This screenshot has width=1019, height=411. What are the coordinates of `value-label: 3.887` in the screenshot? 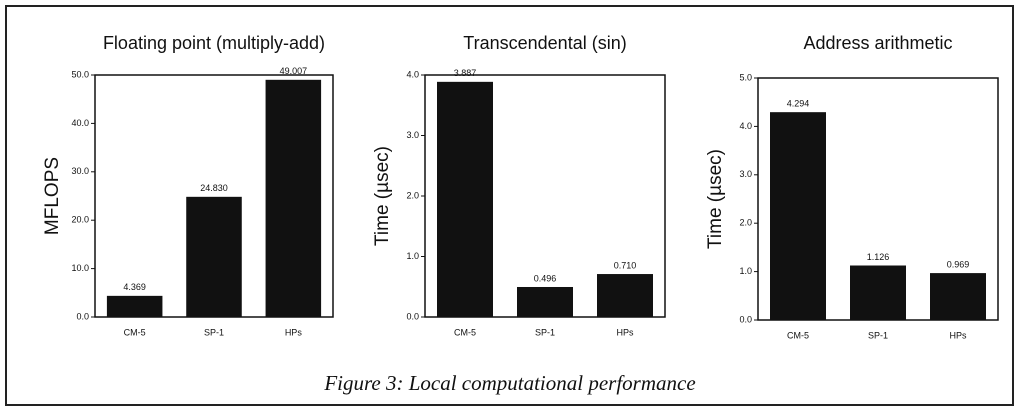 It's located at (465, 73).